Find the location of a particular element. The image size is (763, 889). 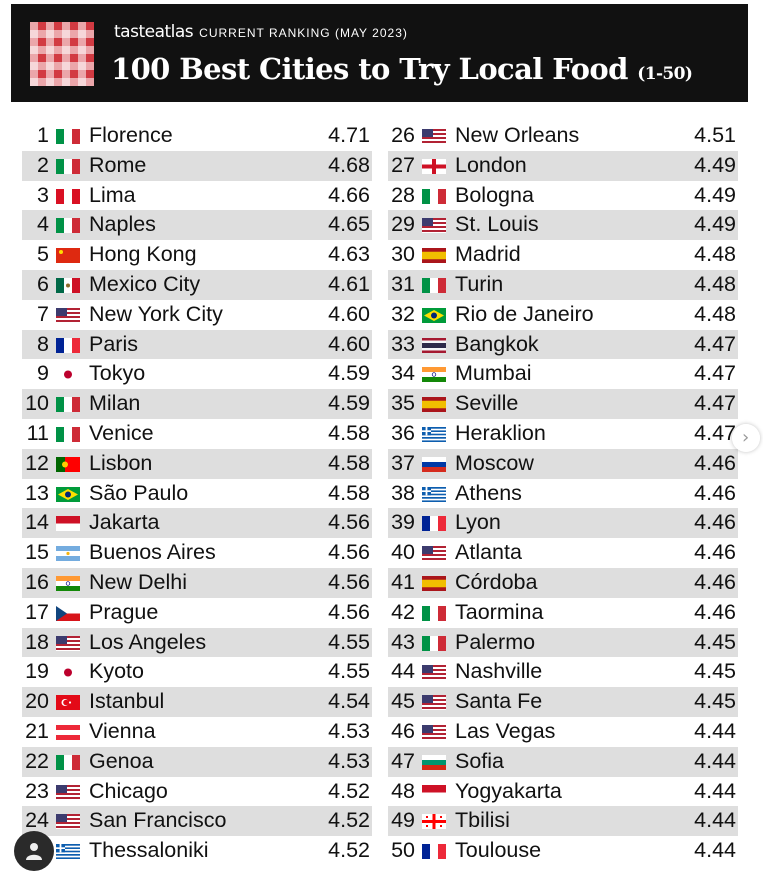

city-score: 4.48 is located at coordinates (715, 313).